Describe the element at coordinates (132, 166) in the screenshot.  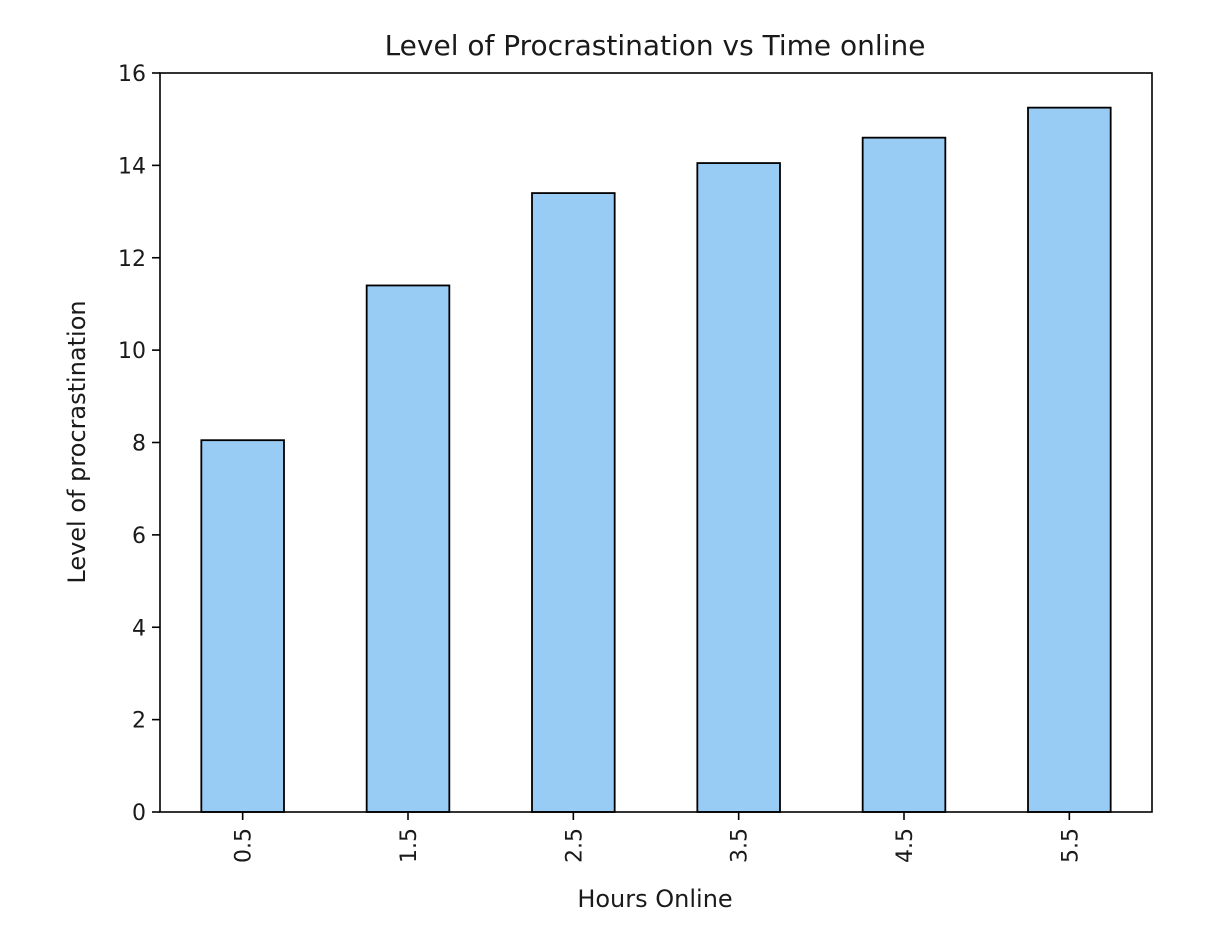
I see `y-tick-label: 14` at that location.